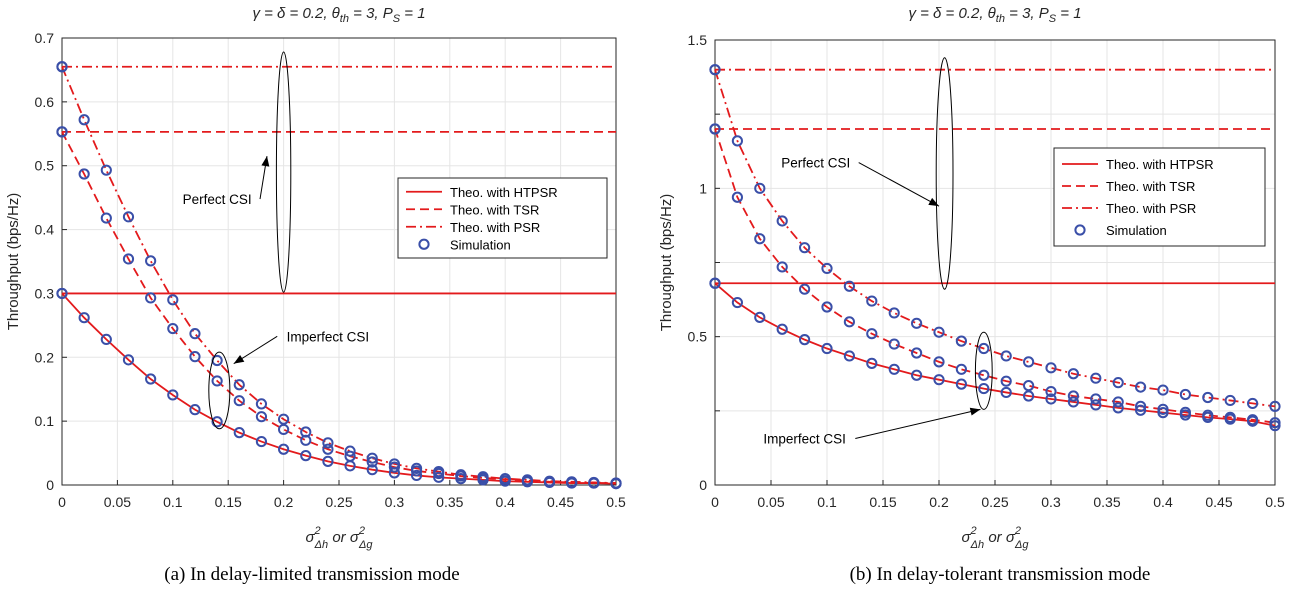 The image size is (1296, 591). I want to click on legend-label: Theo. with HTPSR, so click(504, 192).